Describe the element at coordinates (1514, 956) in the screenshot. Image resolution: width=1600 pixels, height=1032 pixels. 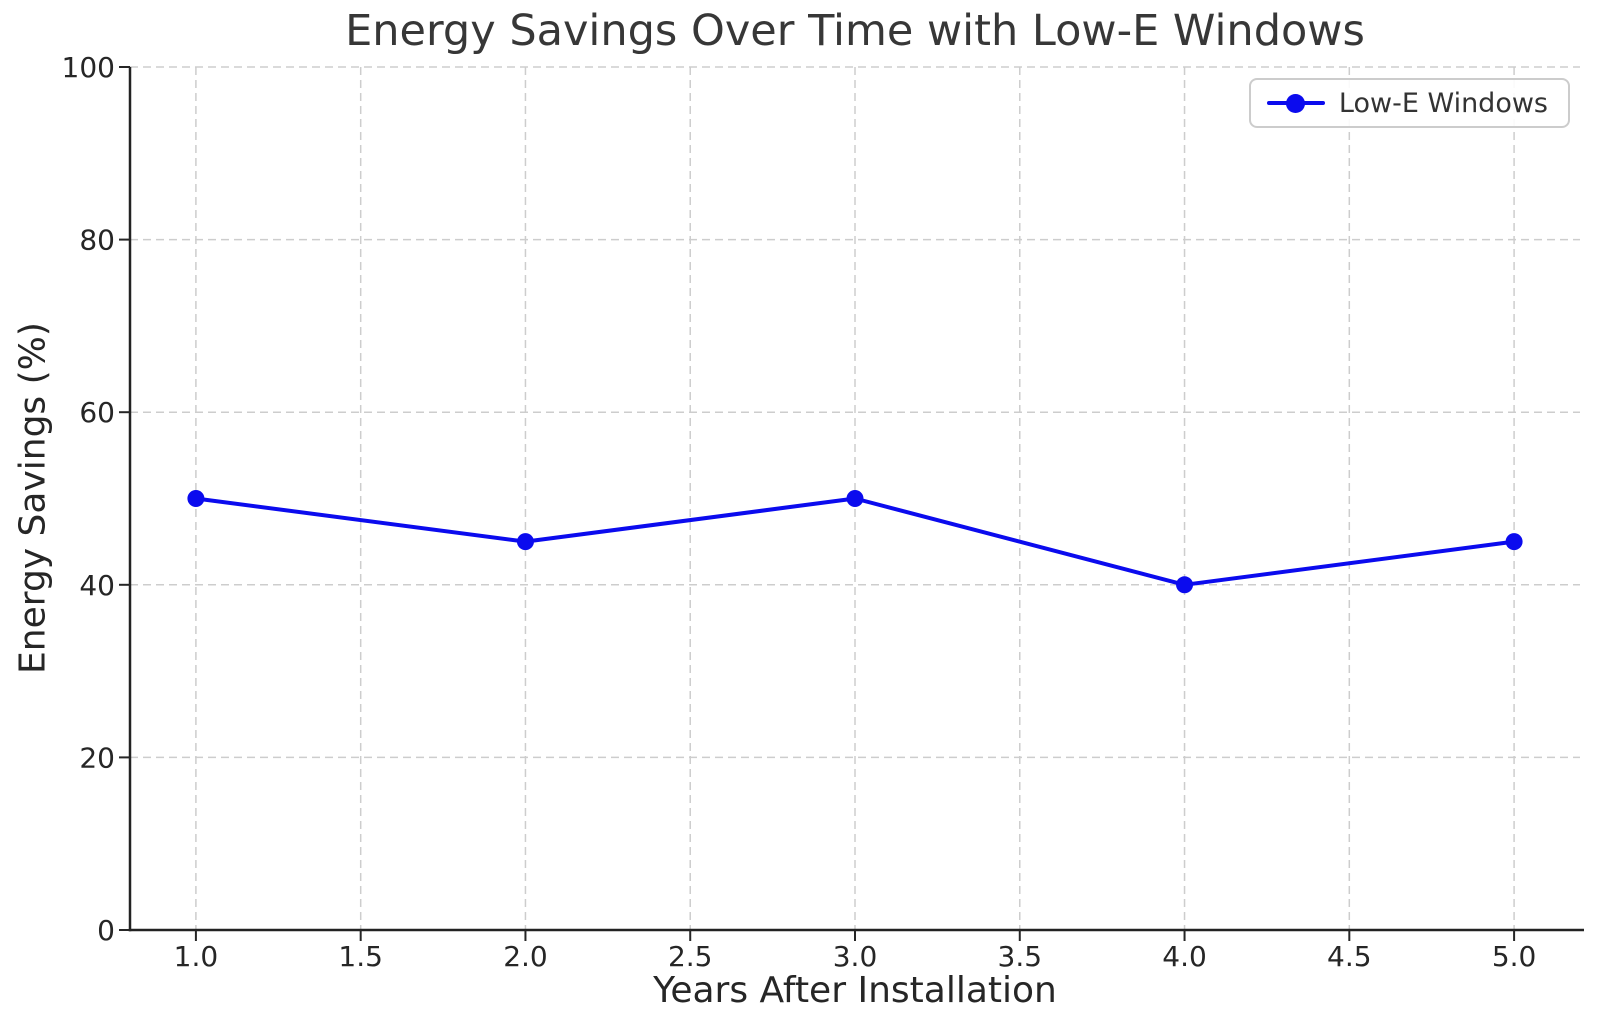
I see `x-tick-label: 5.0` at that location.